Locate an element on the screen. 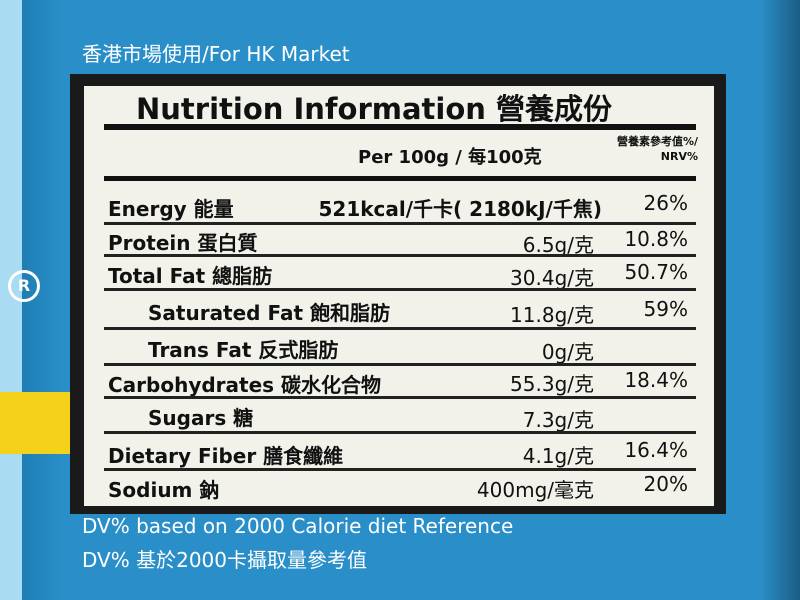  nutrient-amount-sodium: 400mg/毫克 is located at coordinates (535, 490).